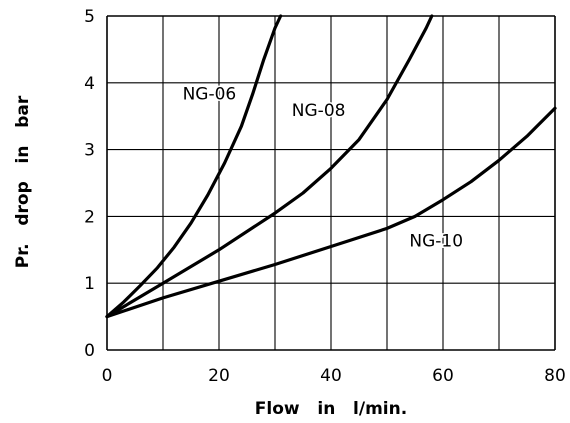  I want to click on y-tick-label: 5, so click(89, 17).